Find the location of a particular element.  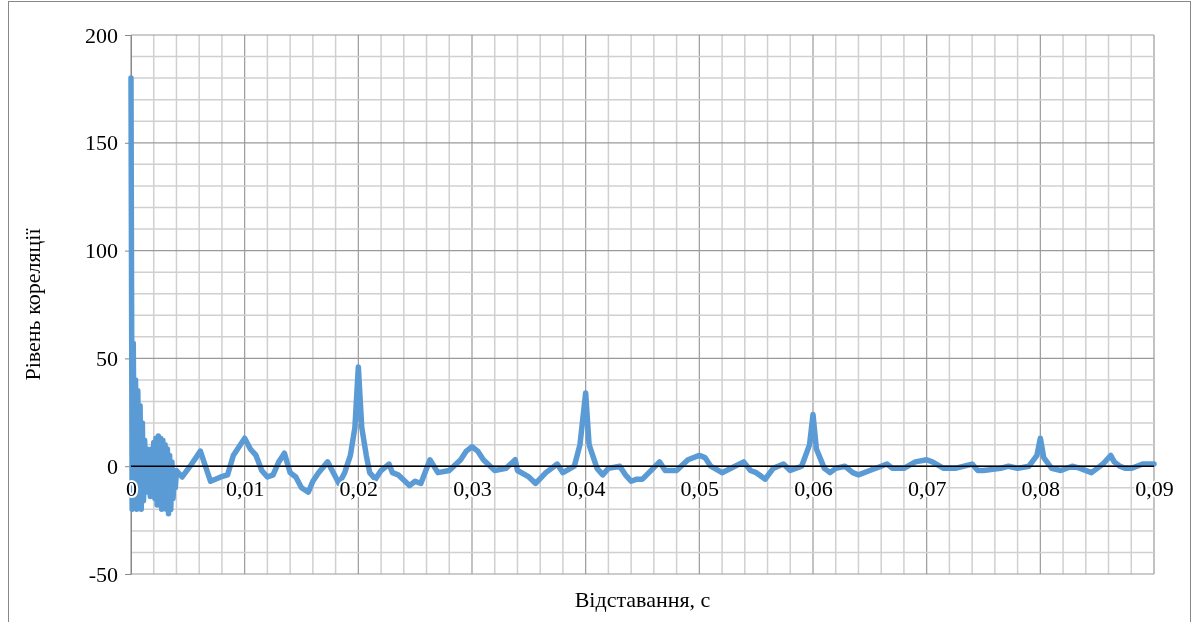

x-tick-label: 0,05 is located at coordinates (700, 488).